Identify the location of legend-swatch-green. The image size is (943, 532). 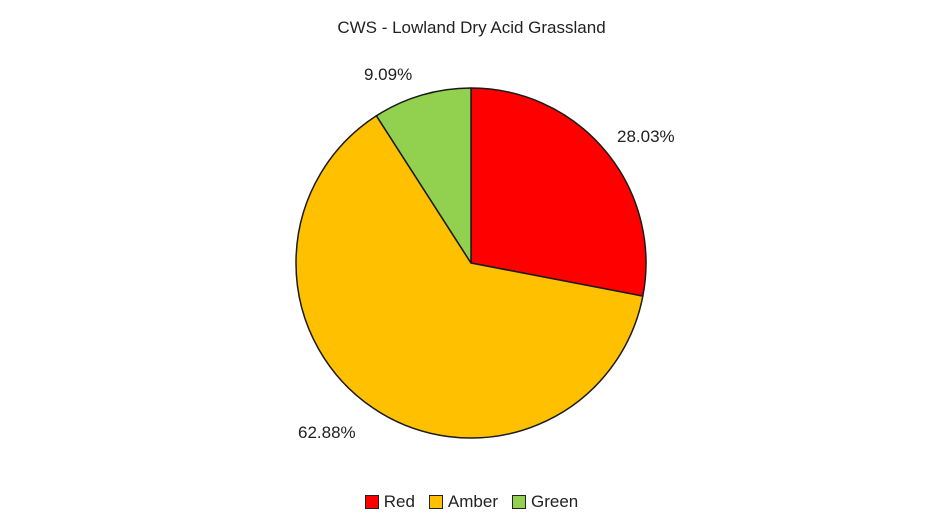
(519, 502).